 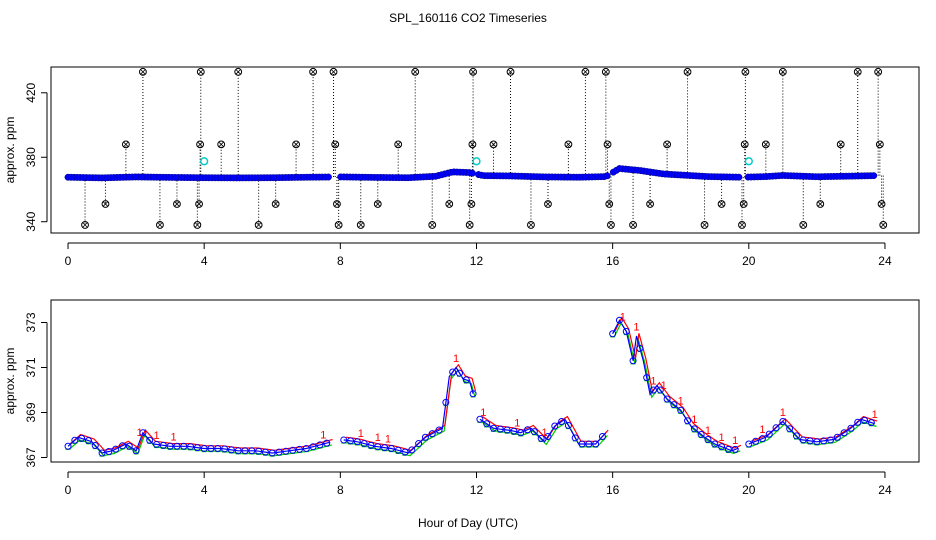 What do you see at coordinates (471, 173) in the screenshot?
I see `co2-series` at bounding box center [471, 173].